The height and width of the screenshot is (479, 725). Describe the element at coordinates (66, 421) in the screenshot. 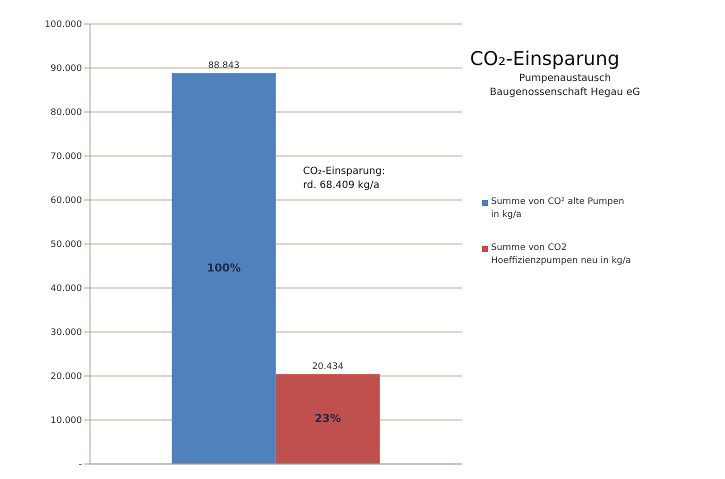

I see `y-tick-label: 10.000` at that location.